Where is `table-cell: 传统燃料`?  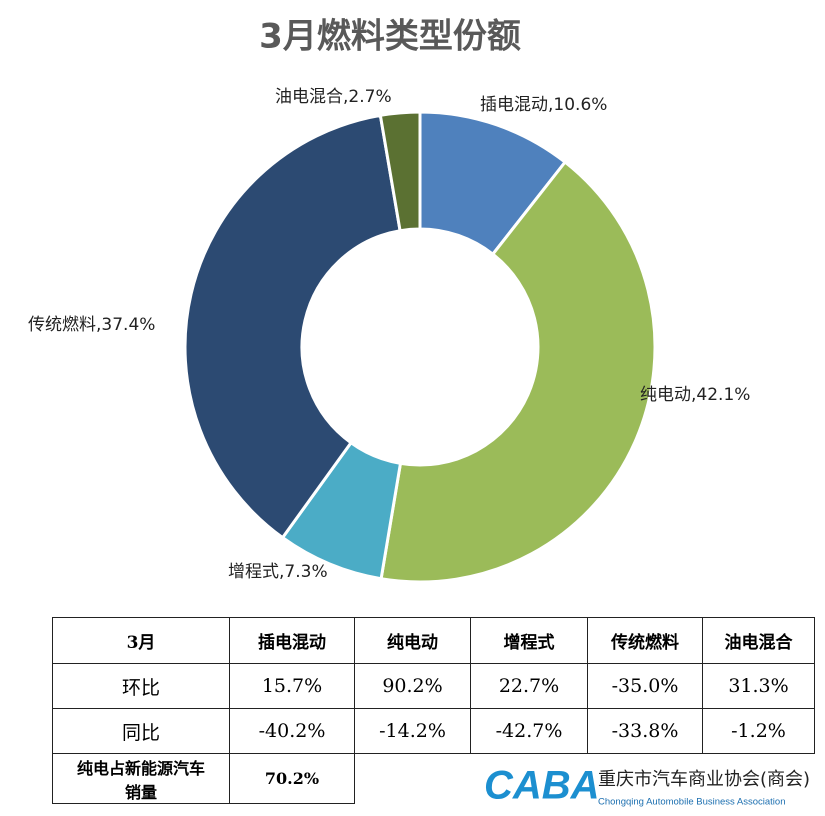 table-cell: 传统燃料 is located at coordinates (645, 640).